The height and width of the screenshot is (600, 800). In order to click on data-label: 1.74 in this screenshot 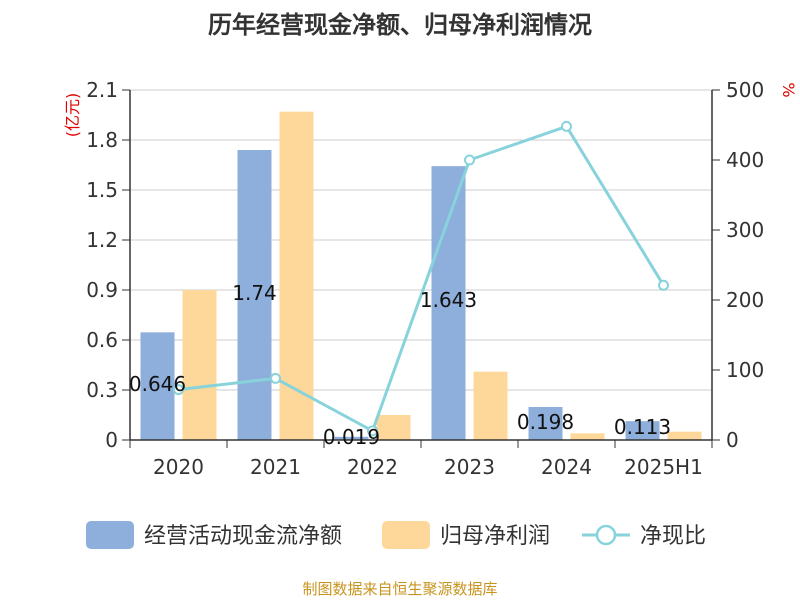, I will do `click(254, 293)`.